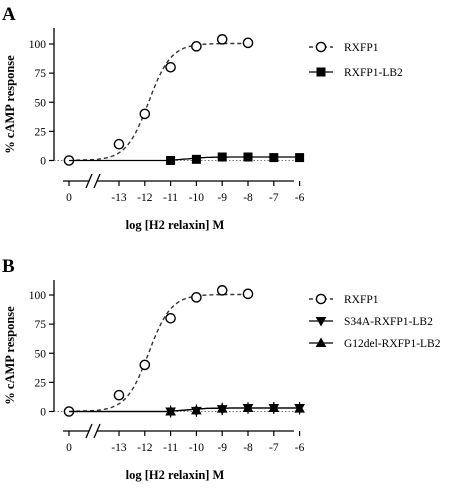  I want to click on legend-entry: RXFP1-LB2, so click(356, 73).